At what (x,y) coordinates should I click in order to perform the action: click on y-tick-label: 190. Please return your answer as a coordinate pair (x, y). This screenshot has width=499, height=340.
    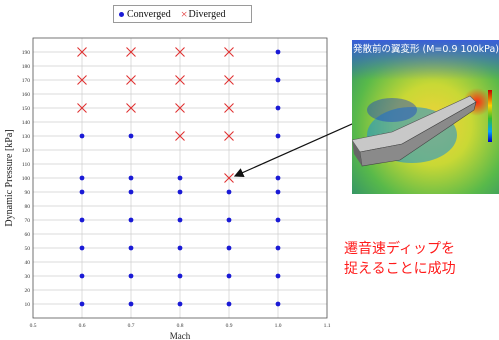
    Looking at the image, I should click on (26, 53).